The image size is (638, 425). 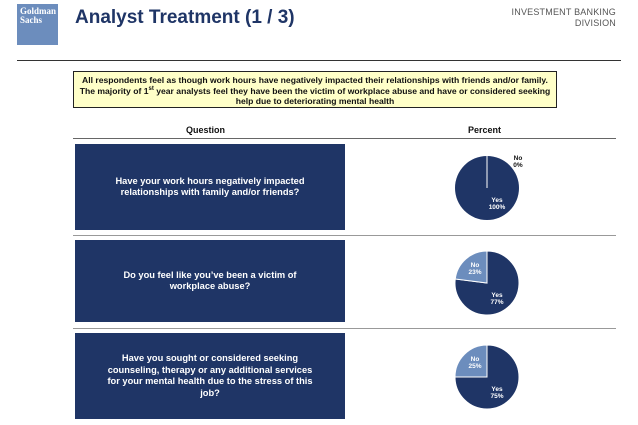 What do you see at coordinates (496, 396) in the screenshot?
I see `pie-label-yes-value: 75%` at bounding box center [496, 396].